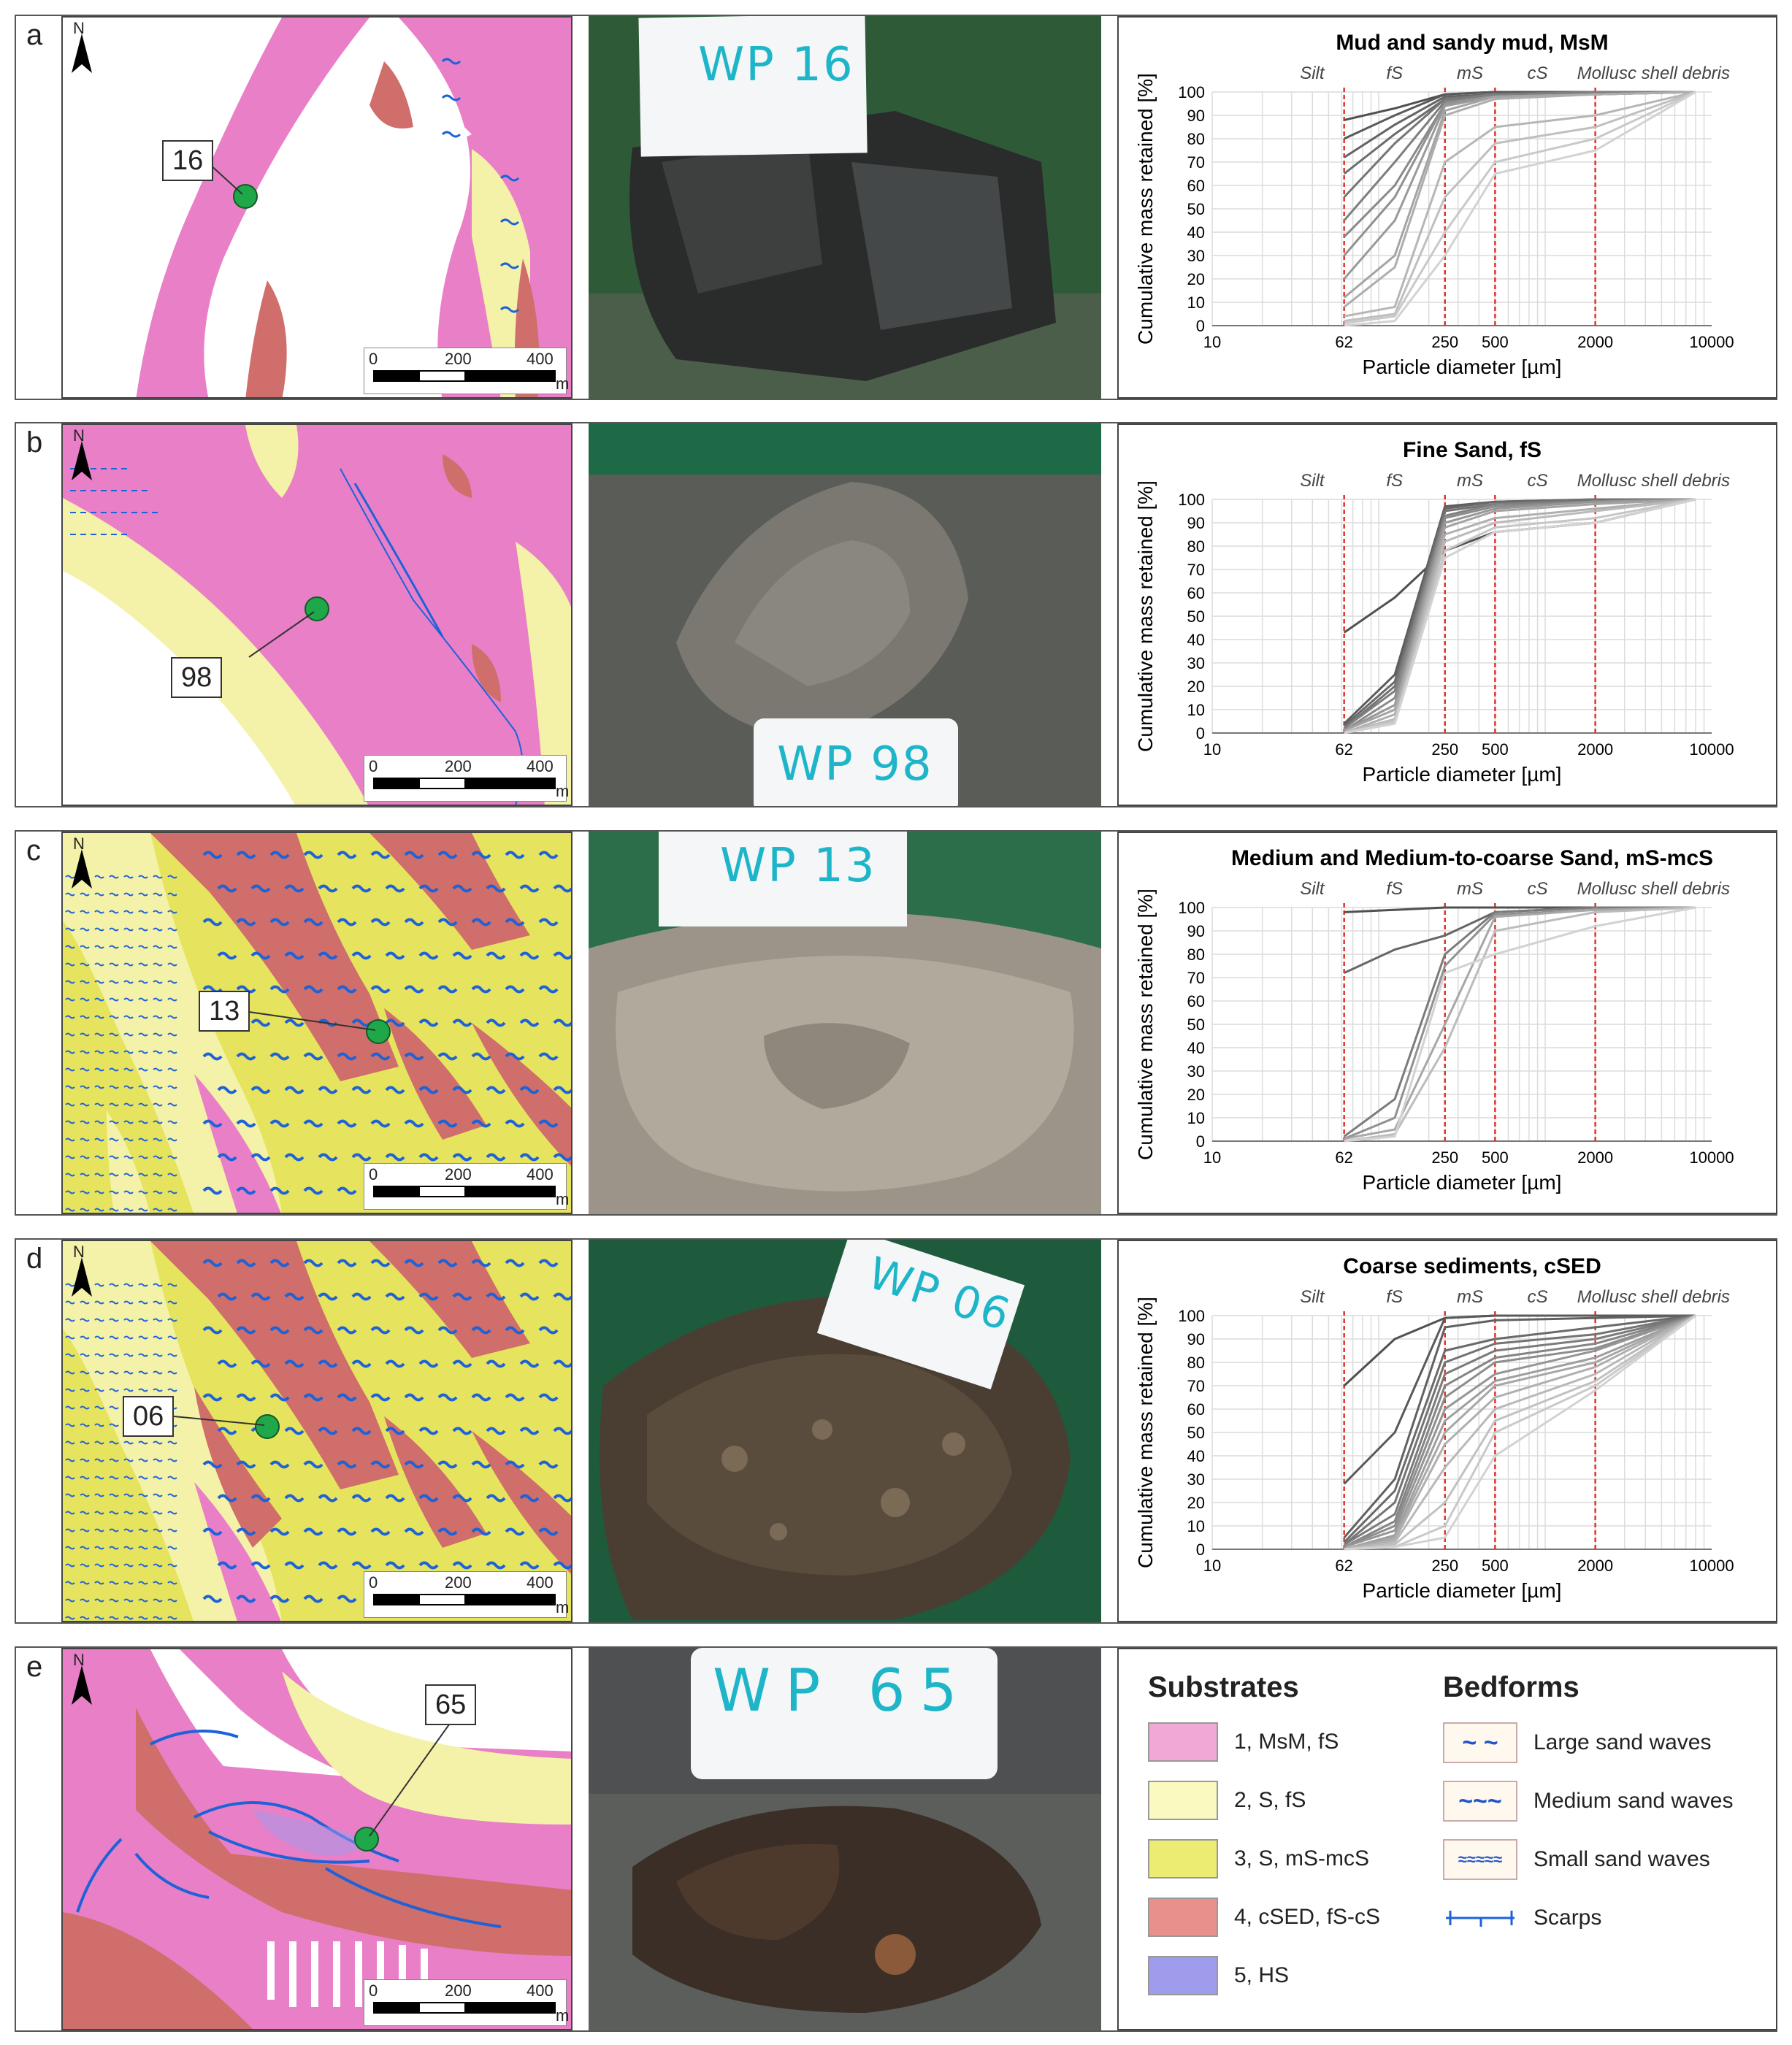 Image resolution: width=1792 pixels, height=2045 pixels. Describe the element at coordinates (79, 844) in the screenshot. I see `north-label: N` at that location.